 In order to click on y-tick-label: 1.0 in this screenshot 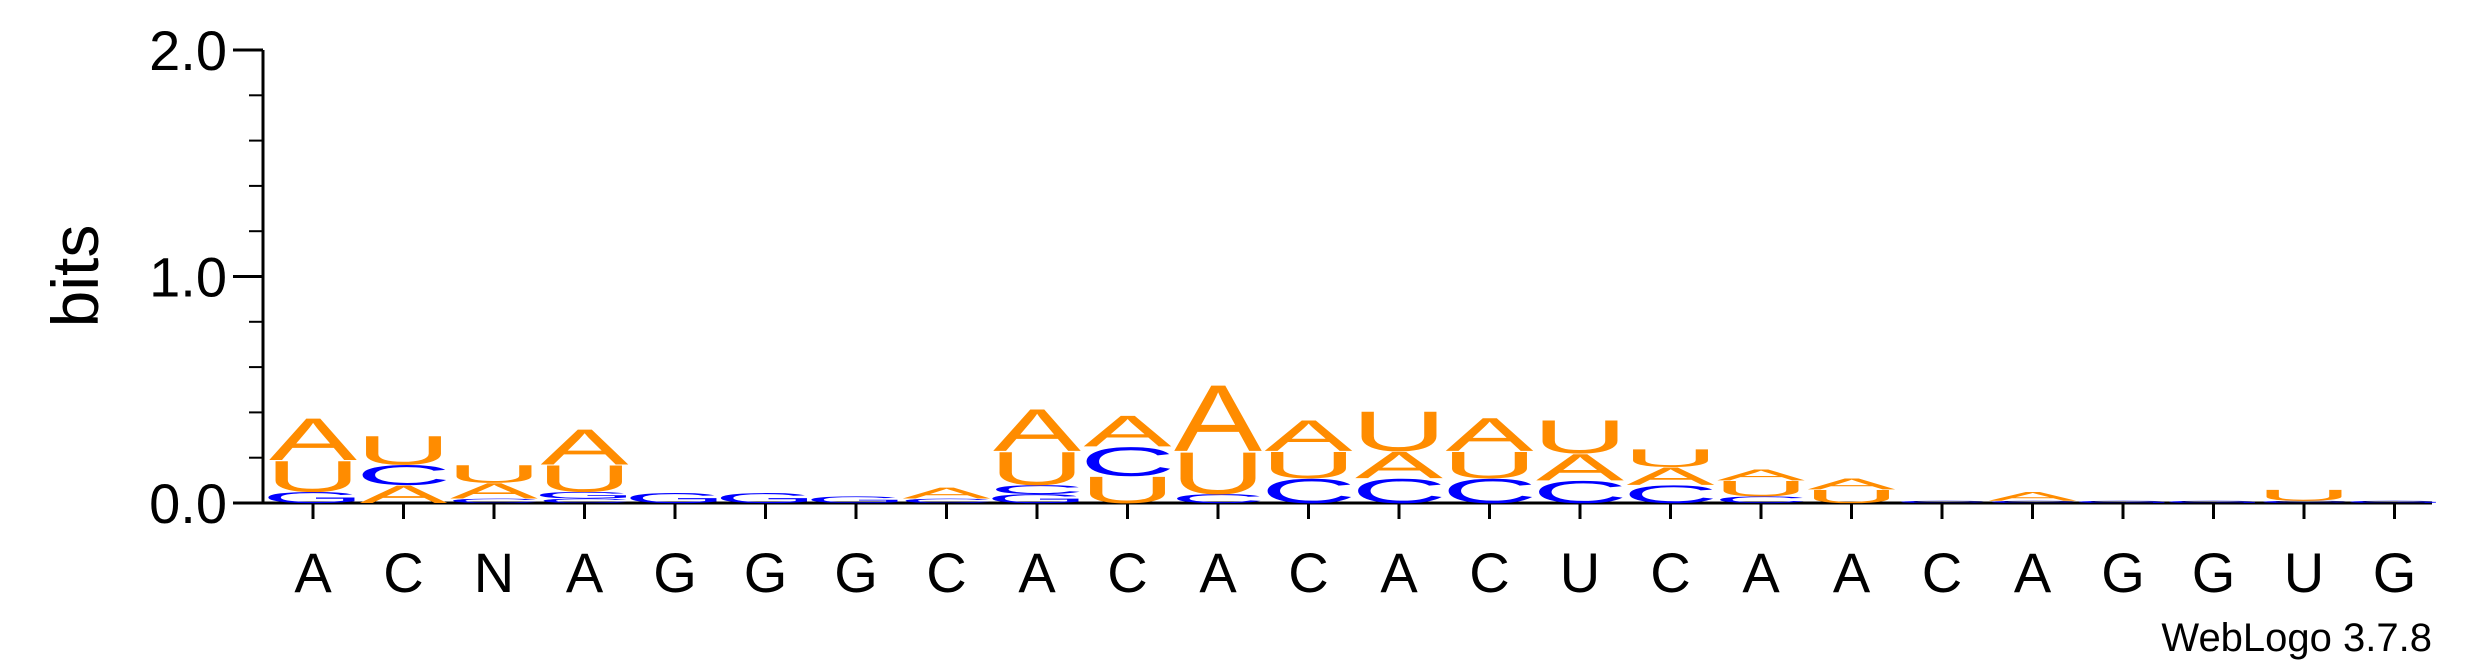, I will do `click(188, 277)`.